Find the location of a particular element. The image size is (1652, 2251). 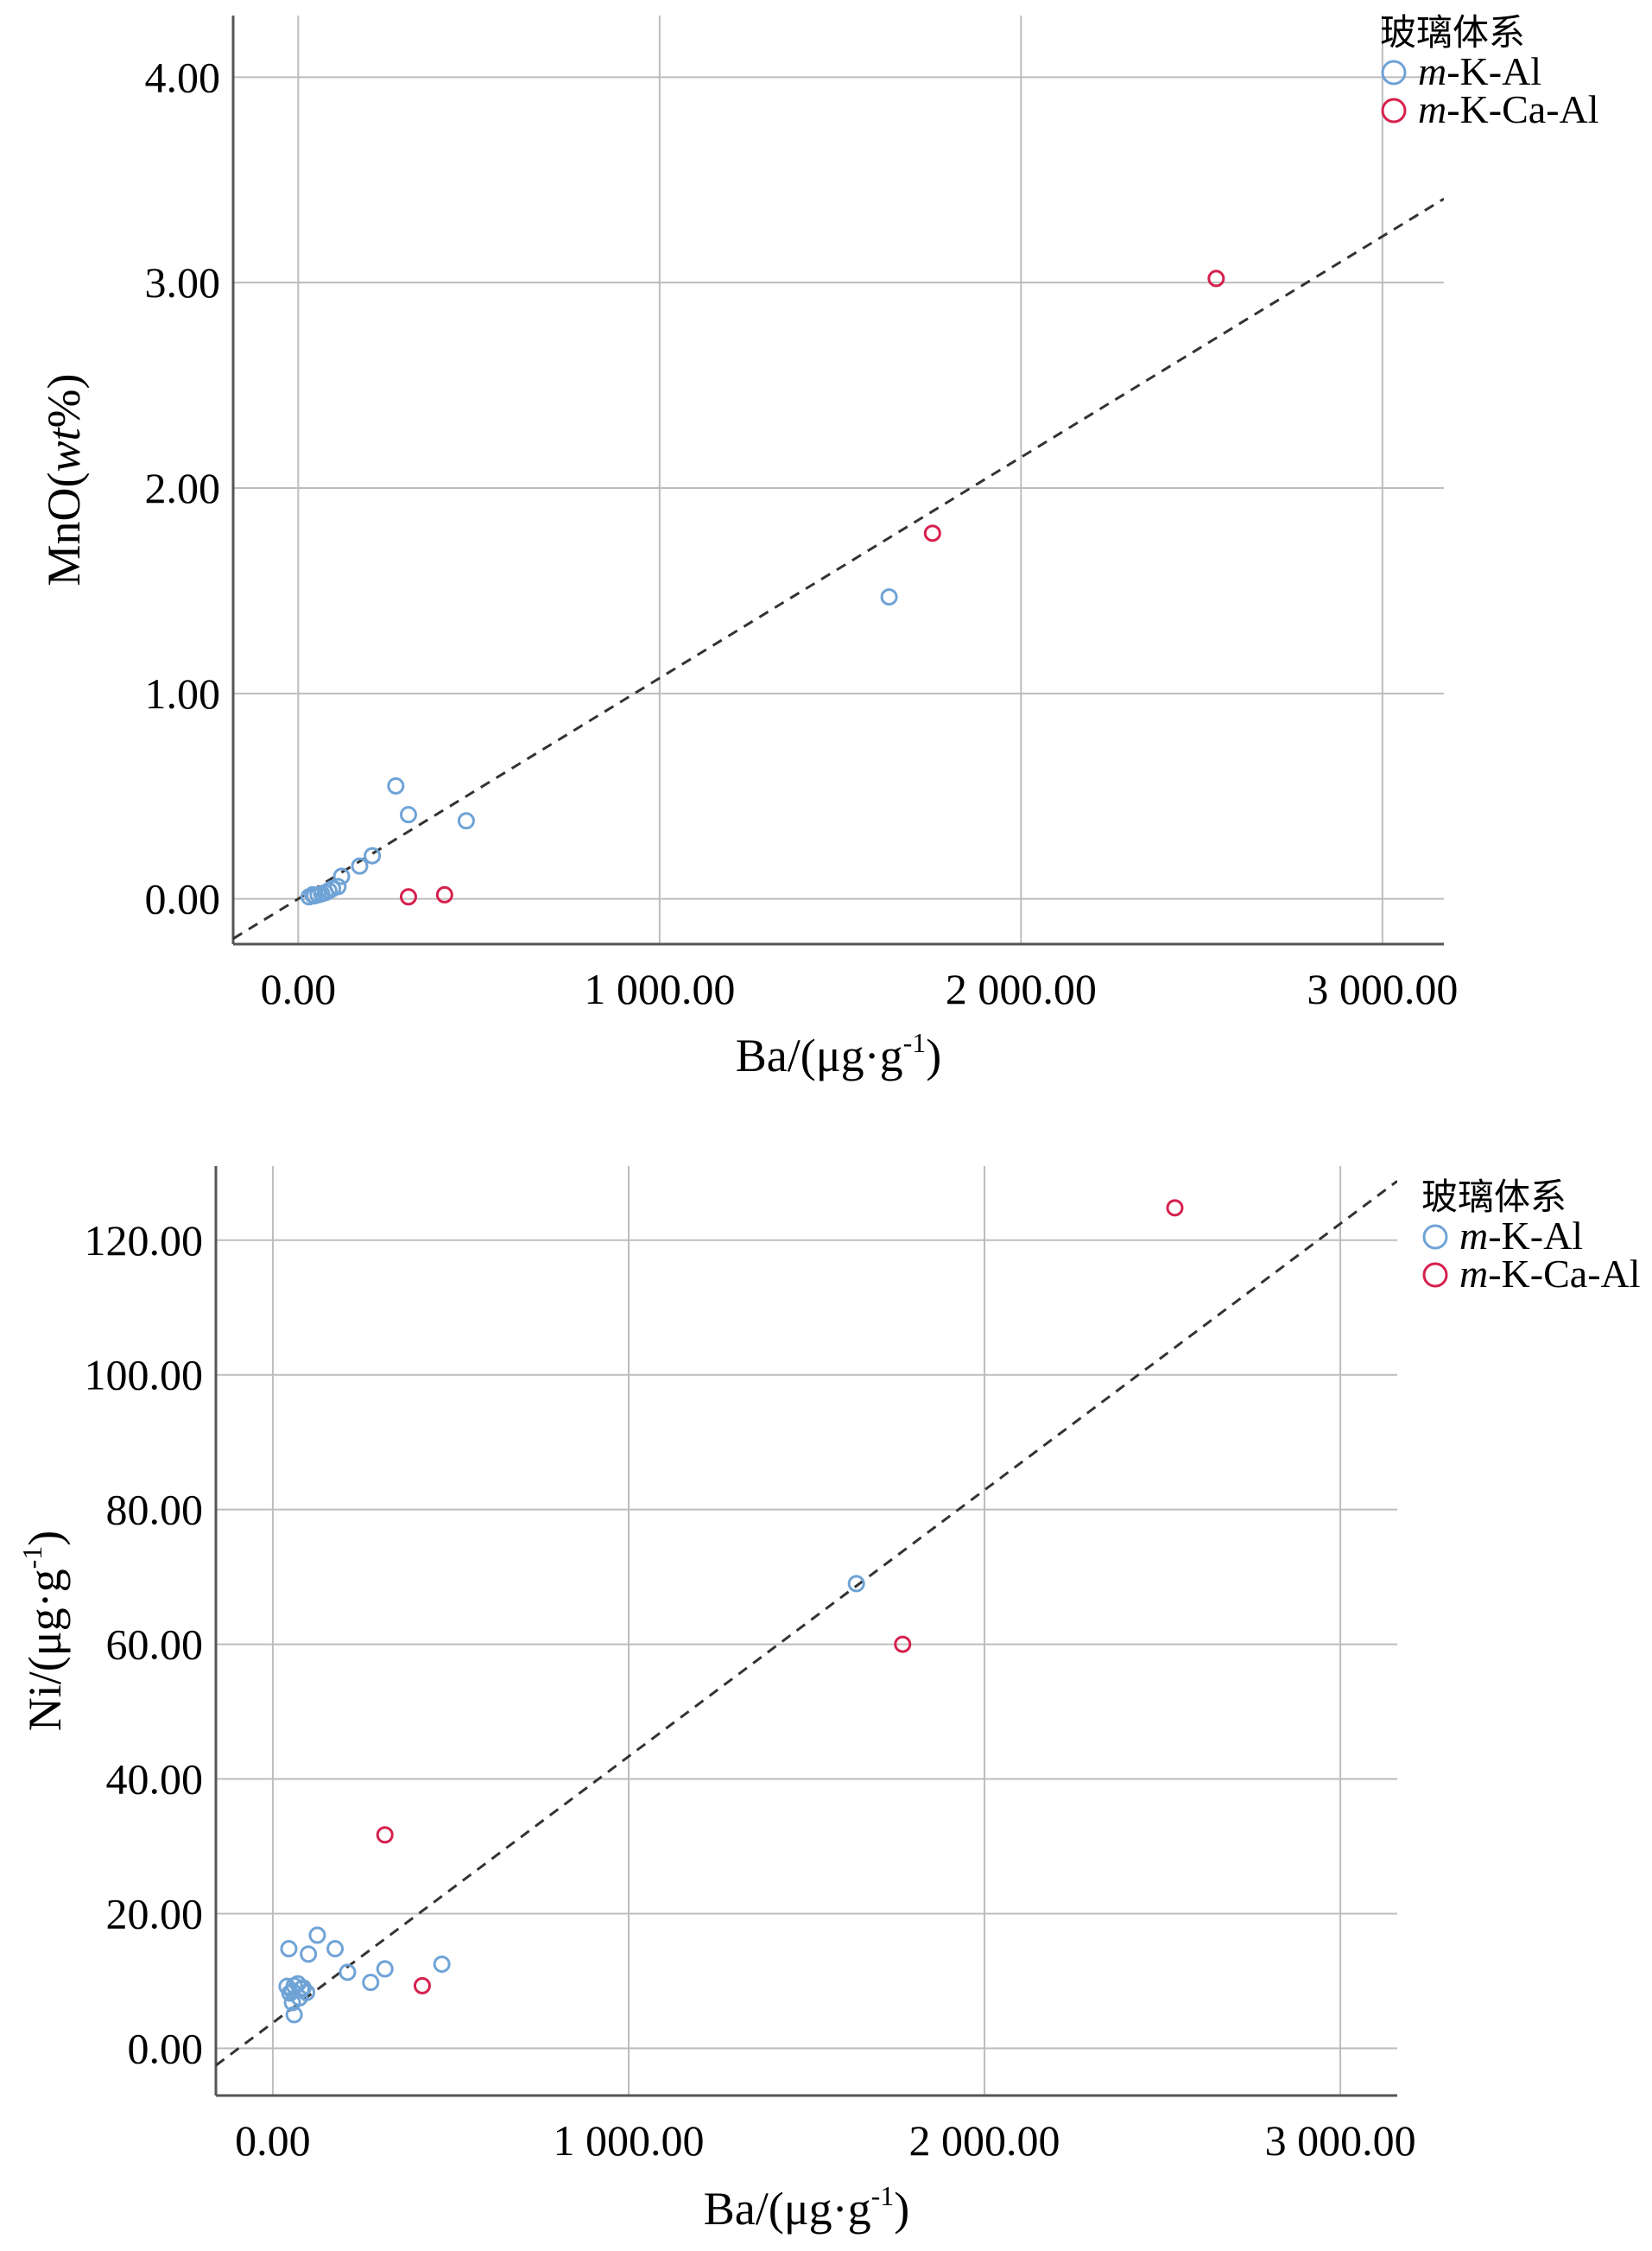

y-axis-label-sup: -1 is located at coordinates (31, 1557).